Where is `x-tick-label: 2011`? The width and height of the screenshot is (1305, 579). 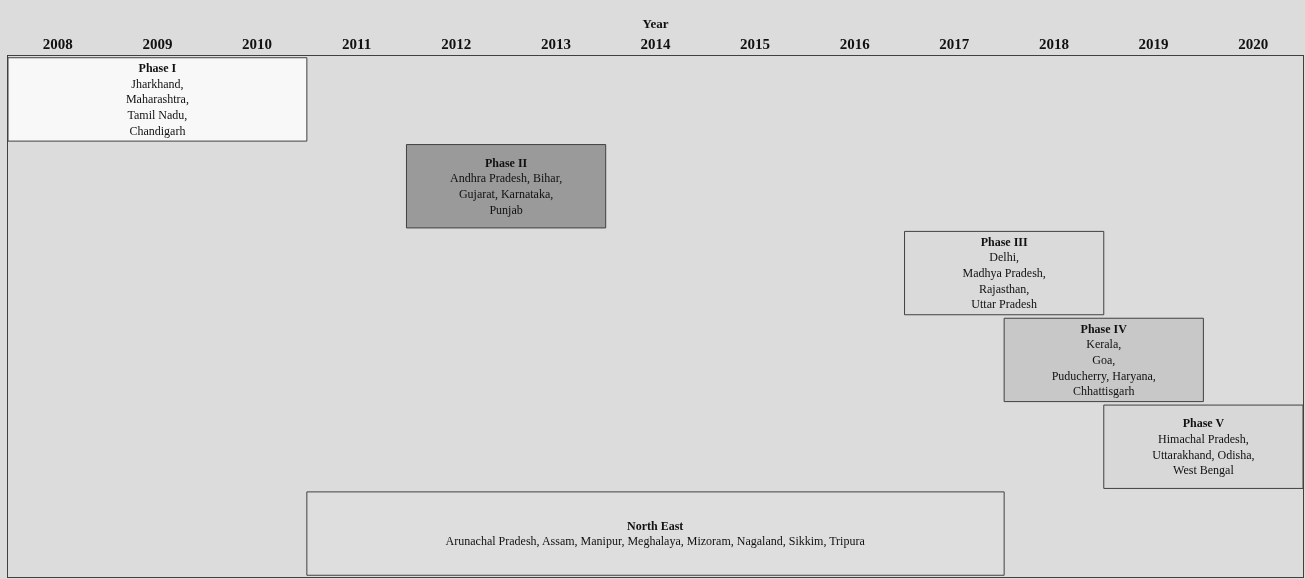
x-tick-label: 2011 is located at coordinates (357, 44).